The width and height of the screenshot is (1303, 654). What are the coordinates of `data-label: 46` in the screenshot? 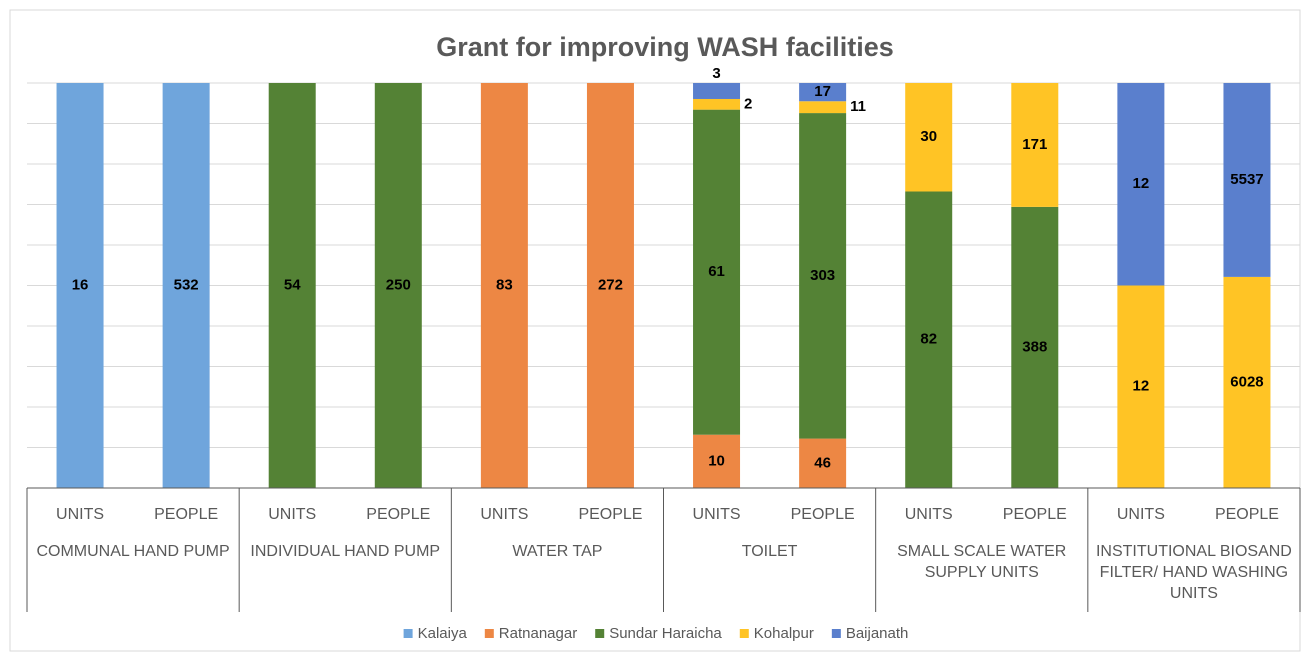 It's located at (822, 462).